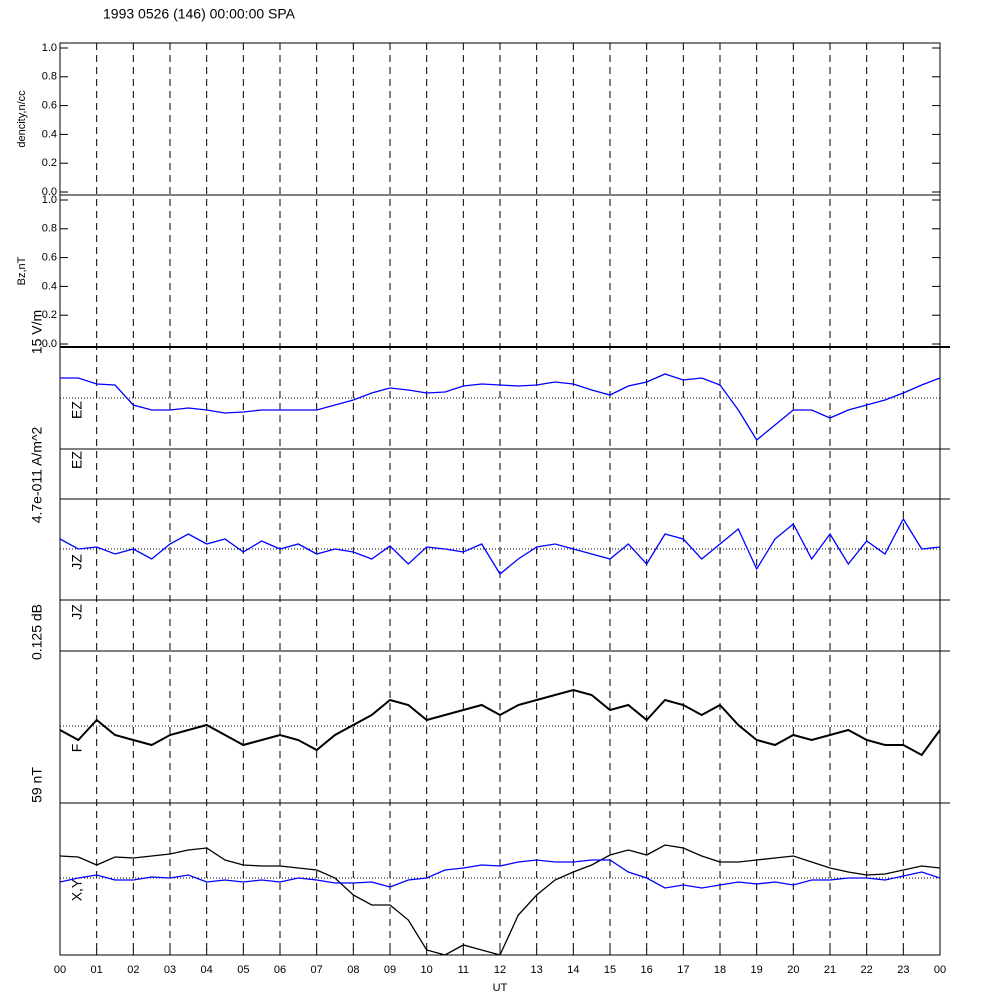  Describe the element at coordinates (830, 970) in the screenshot. I see `x-tick-label: 21` at that location.